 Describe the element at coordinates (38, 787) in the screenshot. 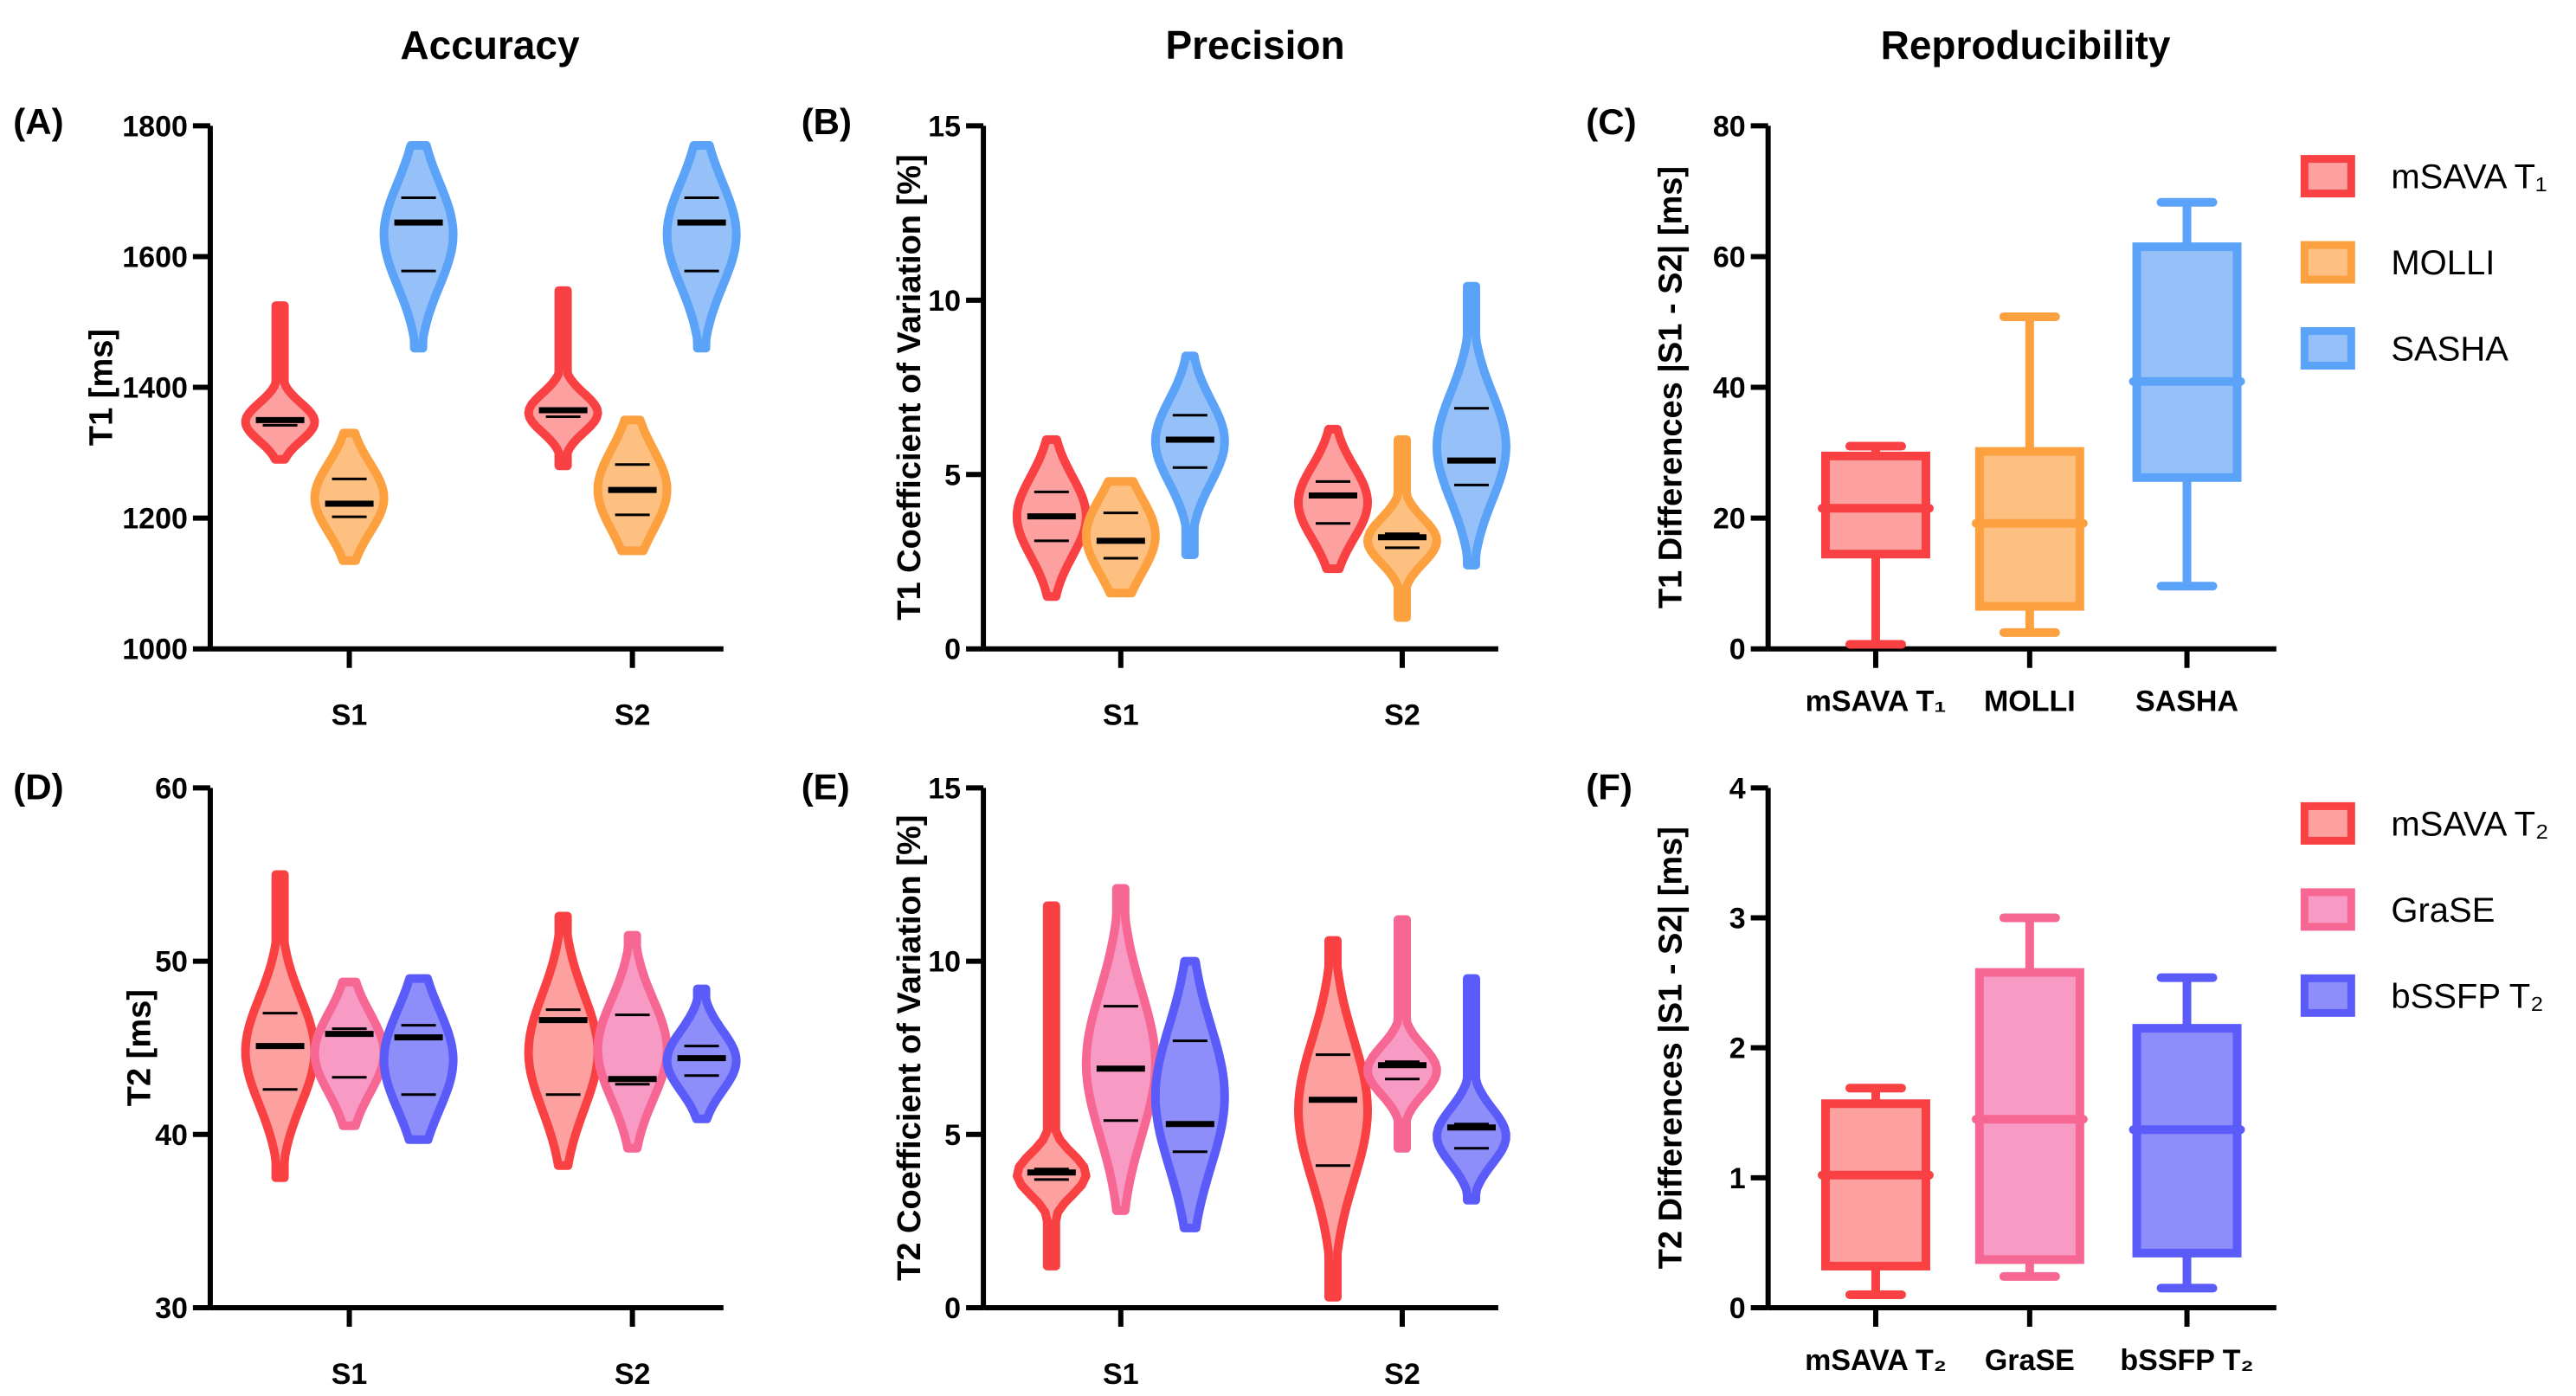

I see `panel-label: (D)` at that location.